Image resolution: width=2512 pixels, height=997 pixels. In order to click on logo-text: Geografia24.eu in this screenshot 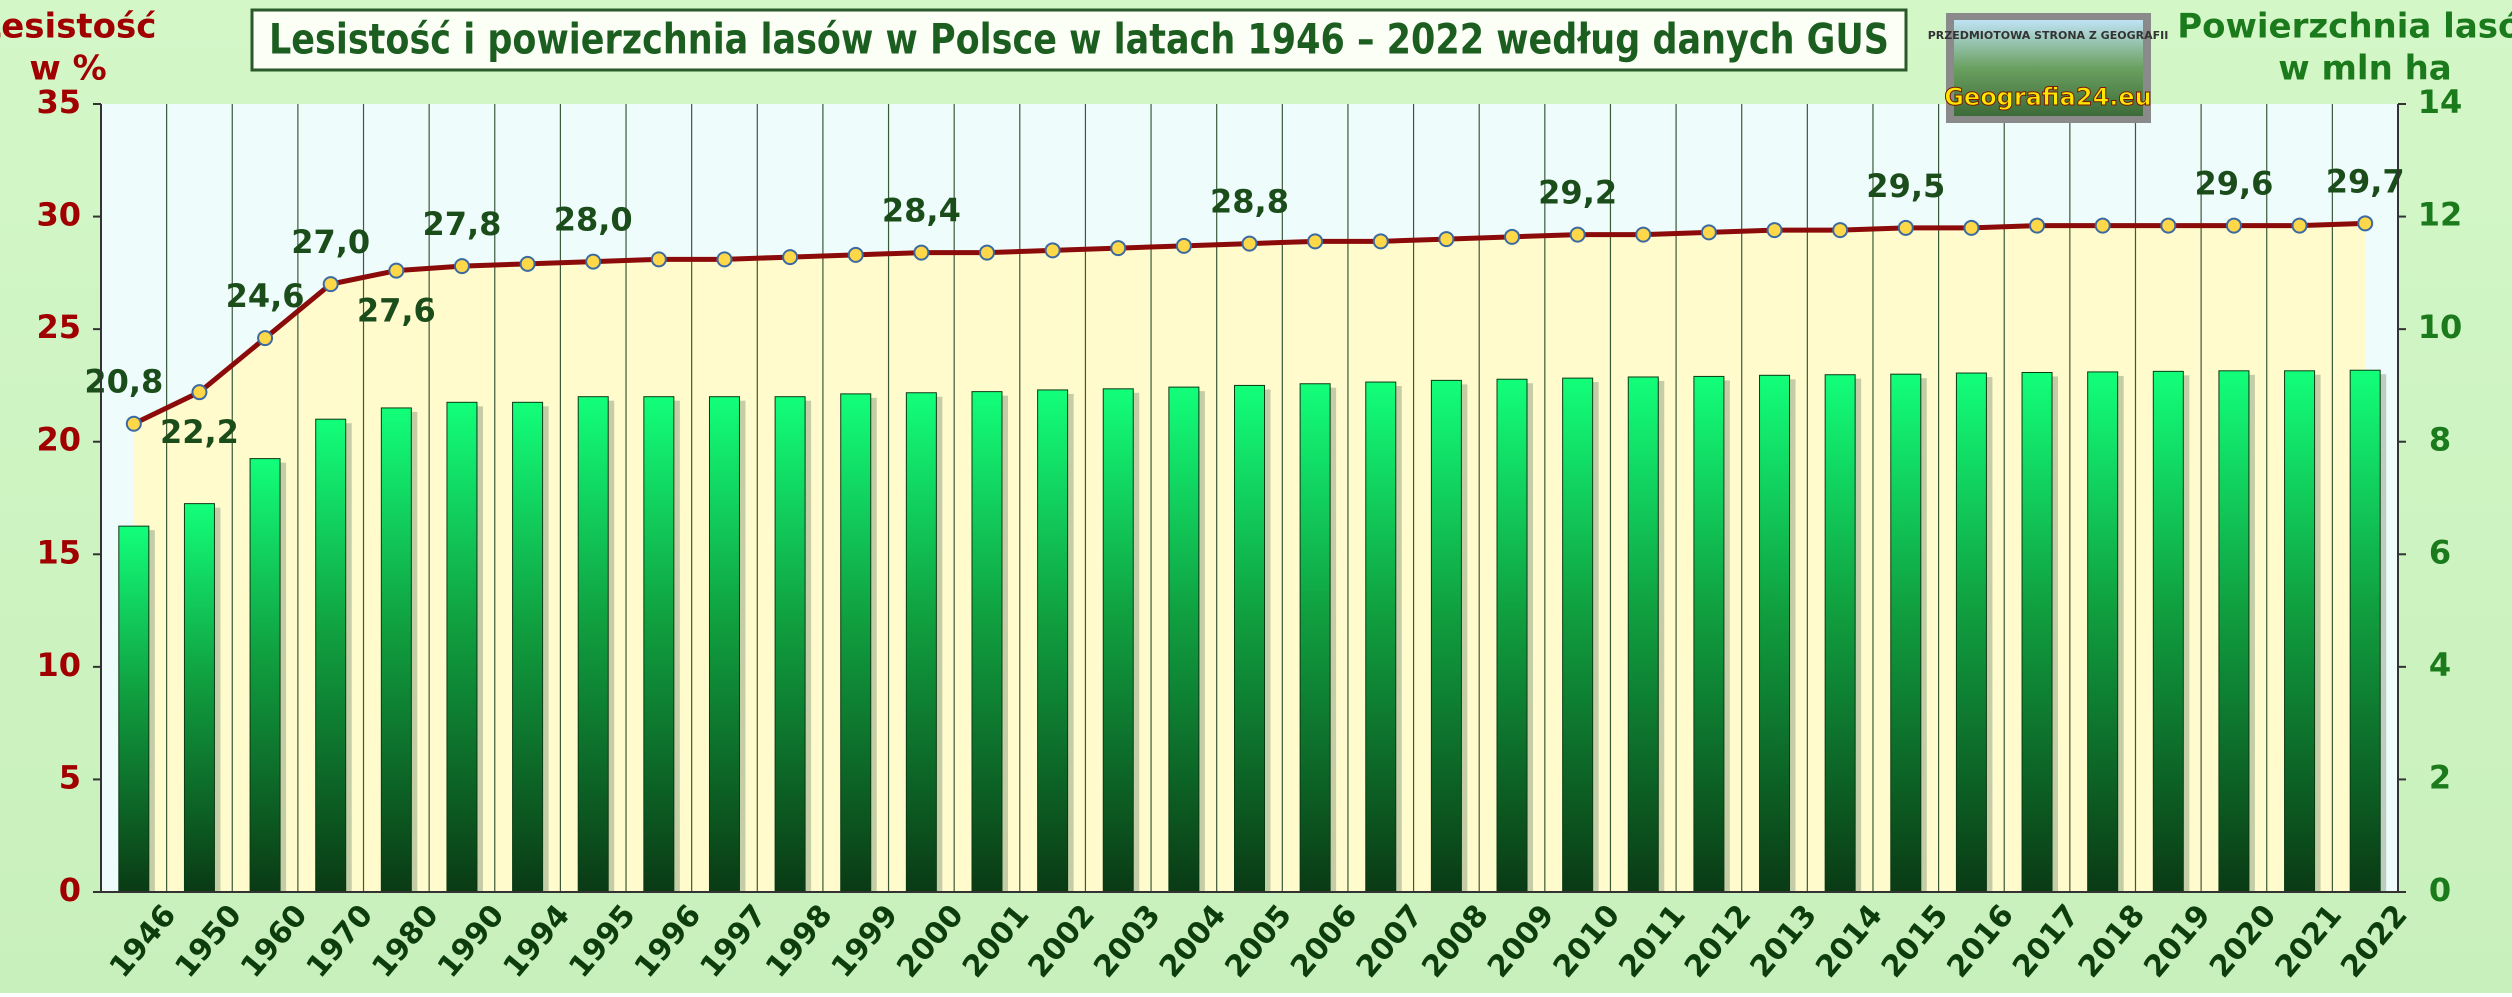, I will do `click(2048, 97)`.